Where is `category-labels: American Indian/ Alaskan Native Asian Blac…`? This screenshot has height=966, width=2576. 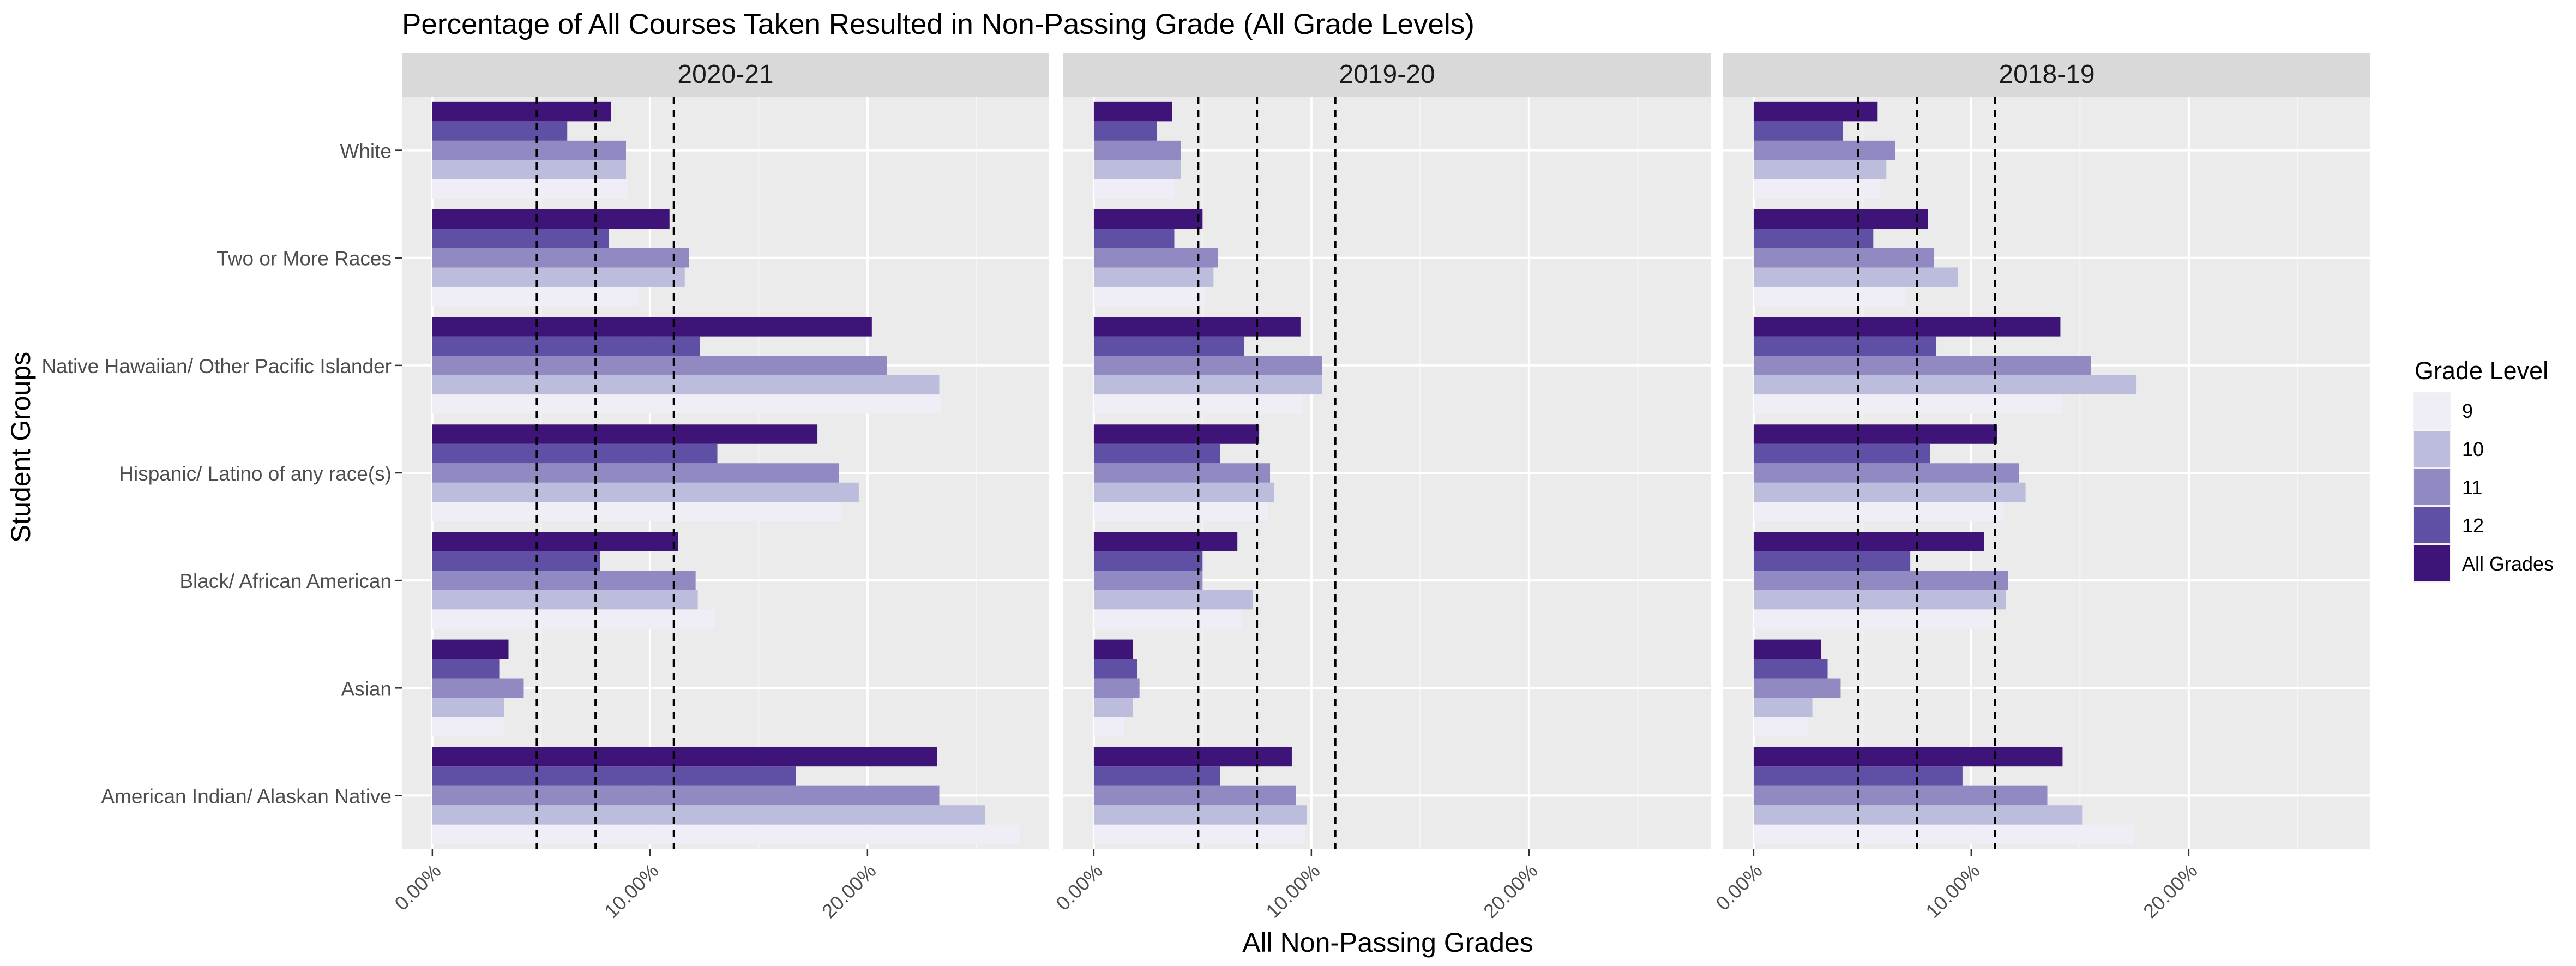
category-labels: American Indian/ Alaskan Native Asian Blac… is located at coordinates (221, 473).